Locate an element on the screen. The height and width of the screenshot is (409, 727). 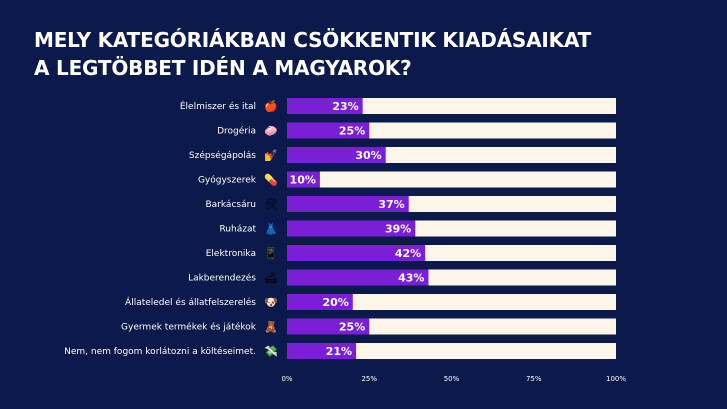
data-label: 30% is located at coordinates (368, 155).